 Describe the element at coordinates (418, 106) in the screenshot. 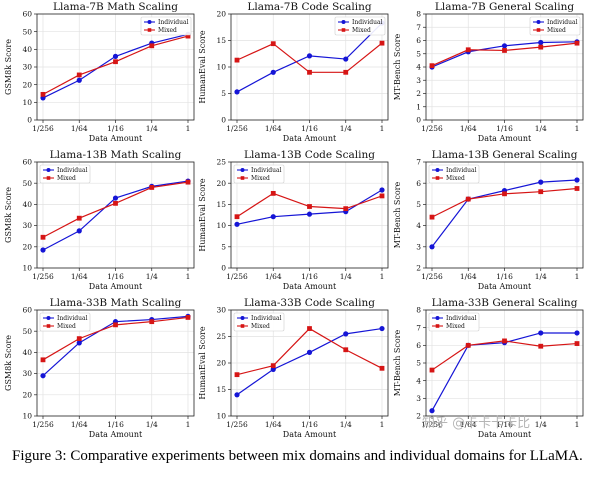

I see `y-tick-label: 1` at that location.